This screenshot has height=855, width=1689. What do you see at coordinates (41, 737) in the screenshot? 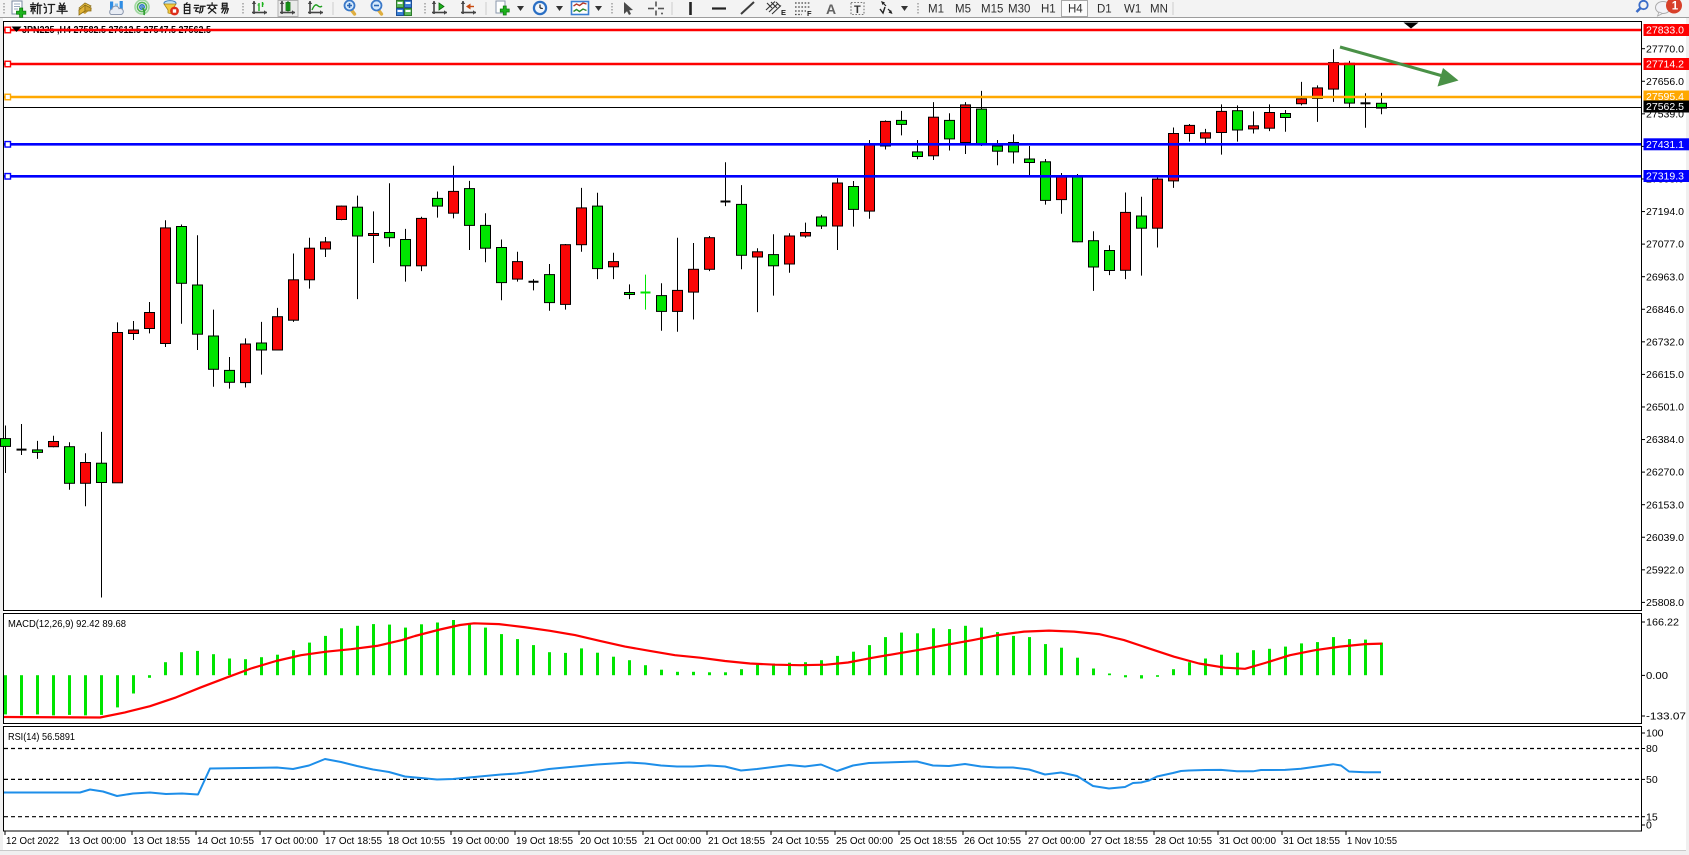
I see `svg-text: RSI(14) 56.5891` at bounding box center [41, 737].